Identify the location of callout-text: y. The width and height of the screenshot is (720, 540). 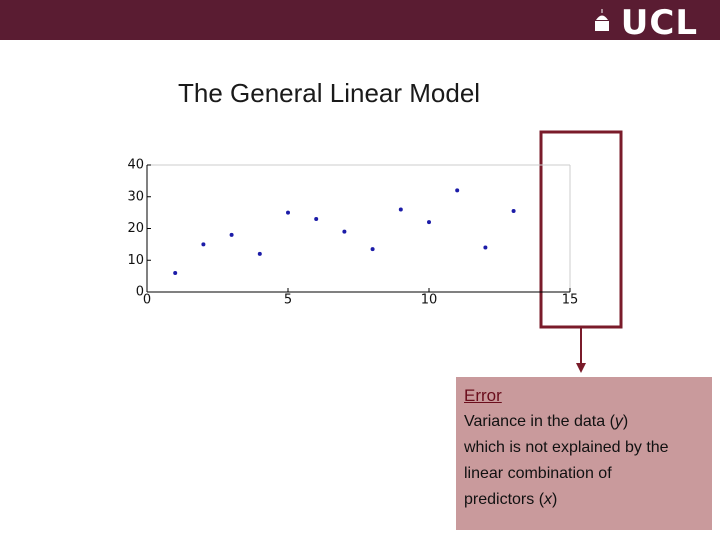
(618, 421).